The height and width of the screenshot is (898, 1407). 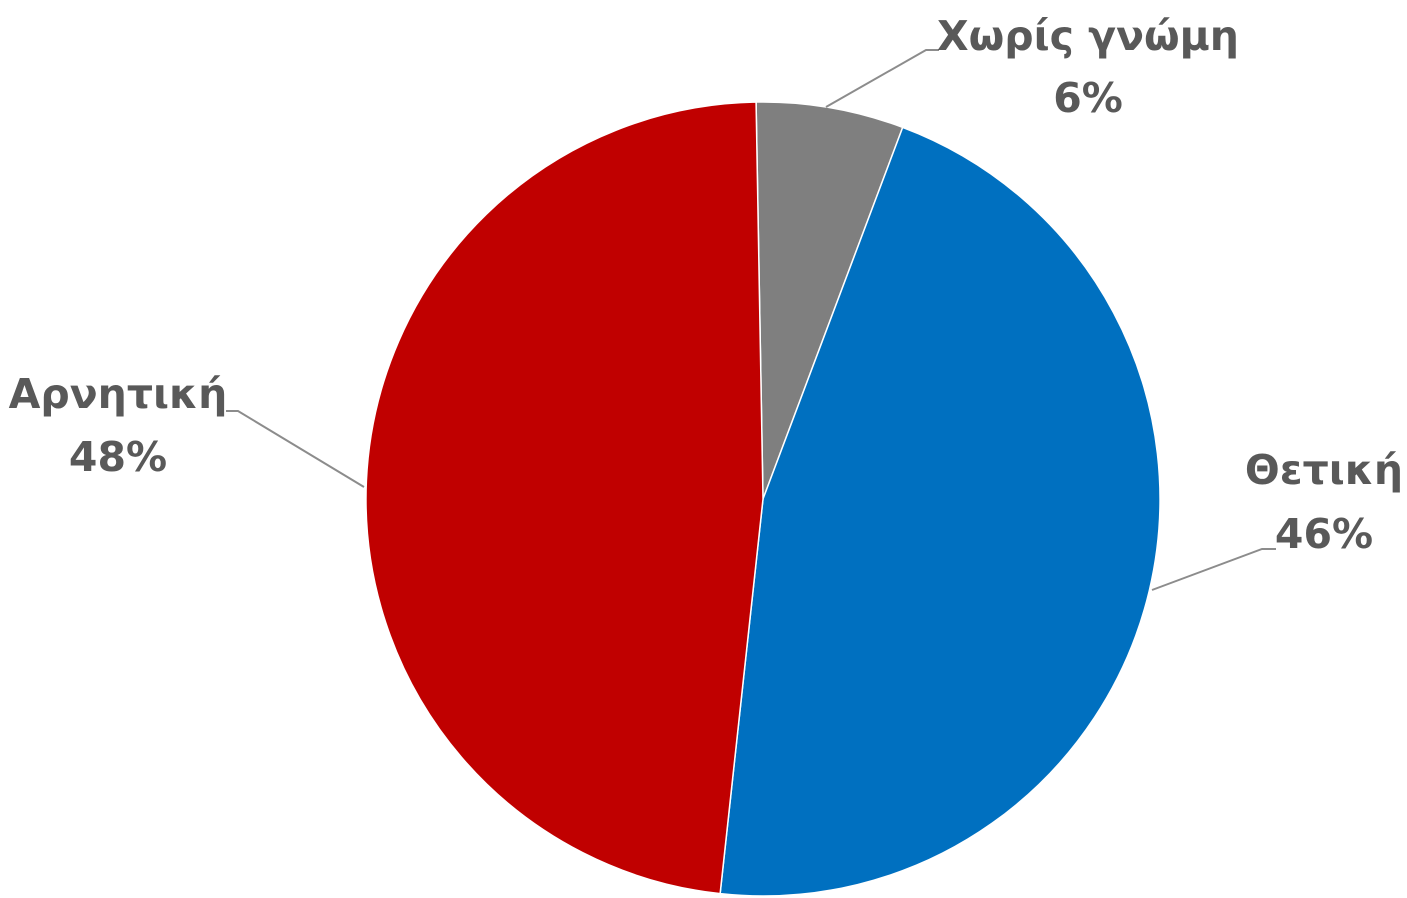 I want to click on slice-name-label: Θετική, so click(x=1324, y=470).